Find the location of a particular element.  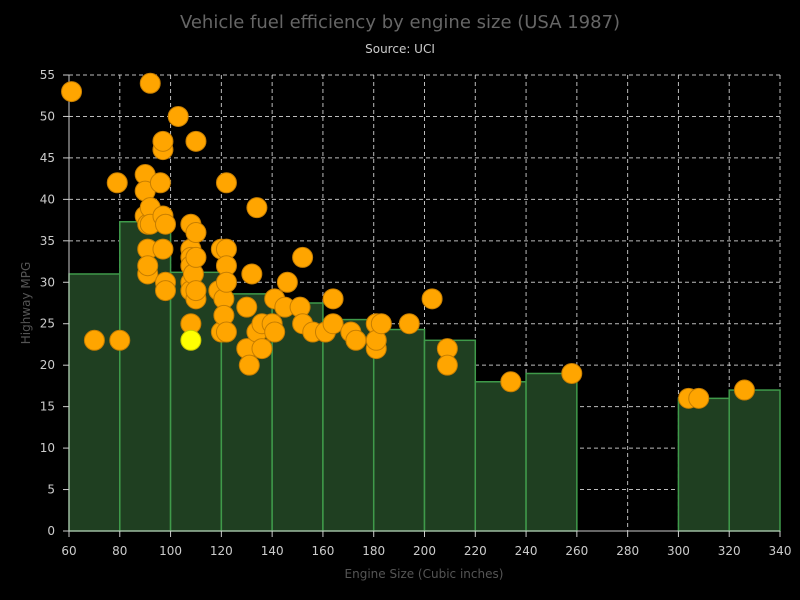

x-tick-label: 140 is located at coordinates (272, 551).